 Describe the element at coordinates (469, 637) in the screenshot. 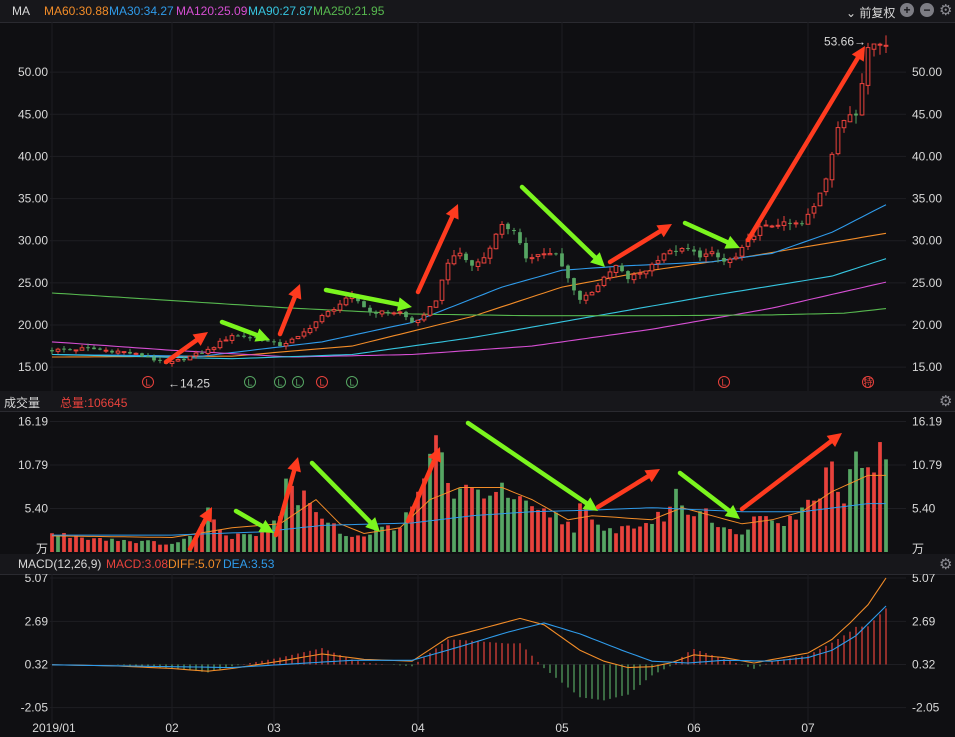

I see `dea-line` at that location.